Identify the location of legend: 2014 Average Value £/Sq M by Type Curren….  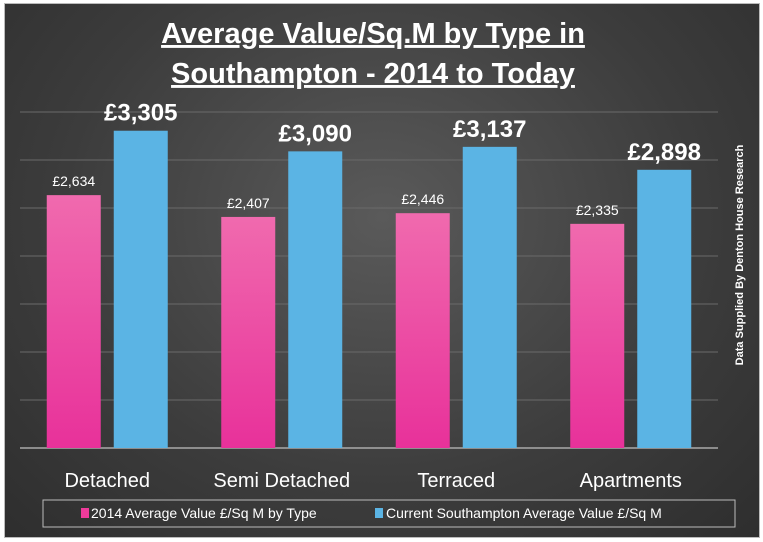
(389, 513).